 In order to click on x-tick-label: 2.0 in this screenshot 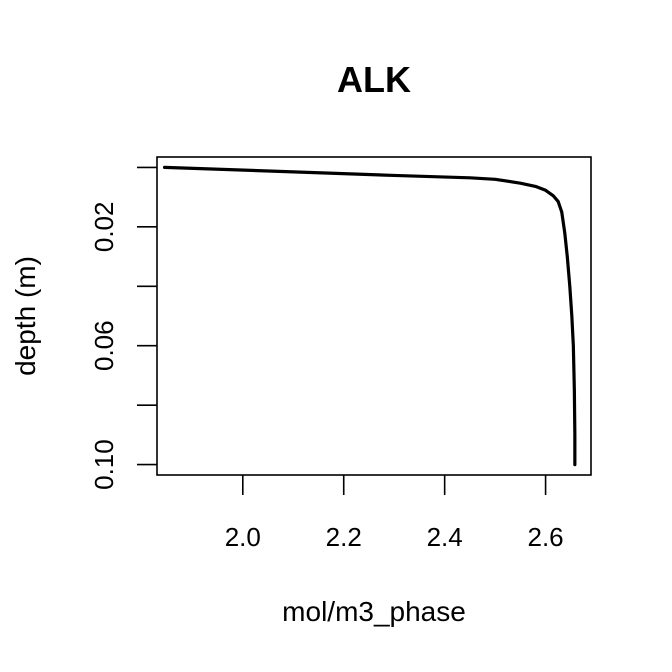, I will do `click(243, 537)`.